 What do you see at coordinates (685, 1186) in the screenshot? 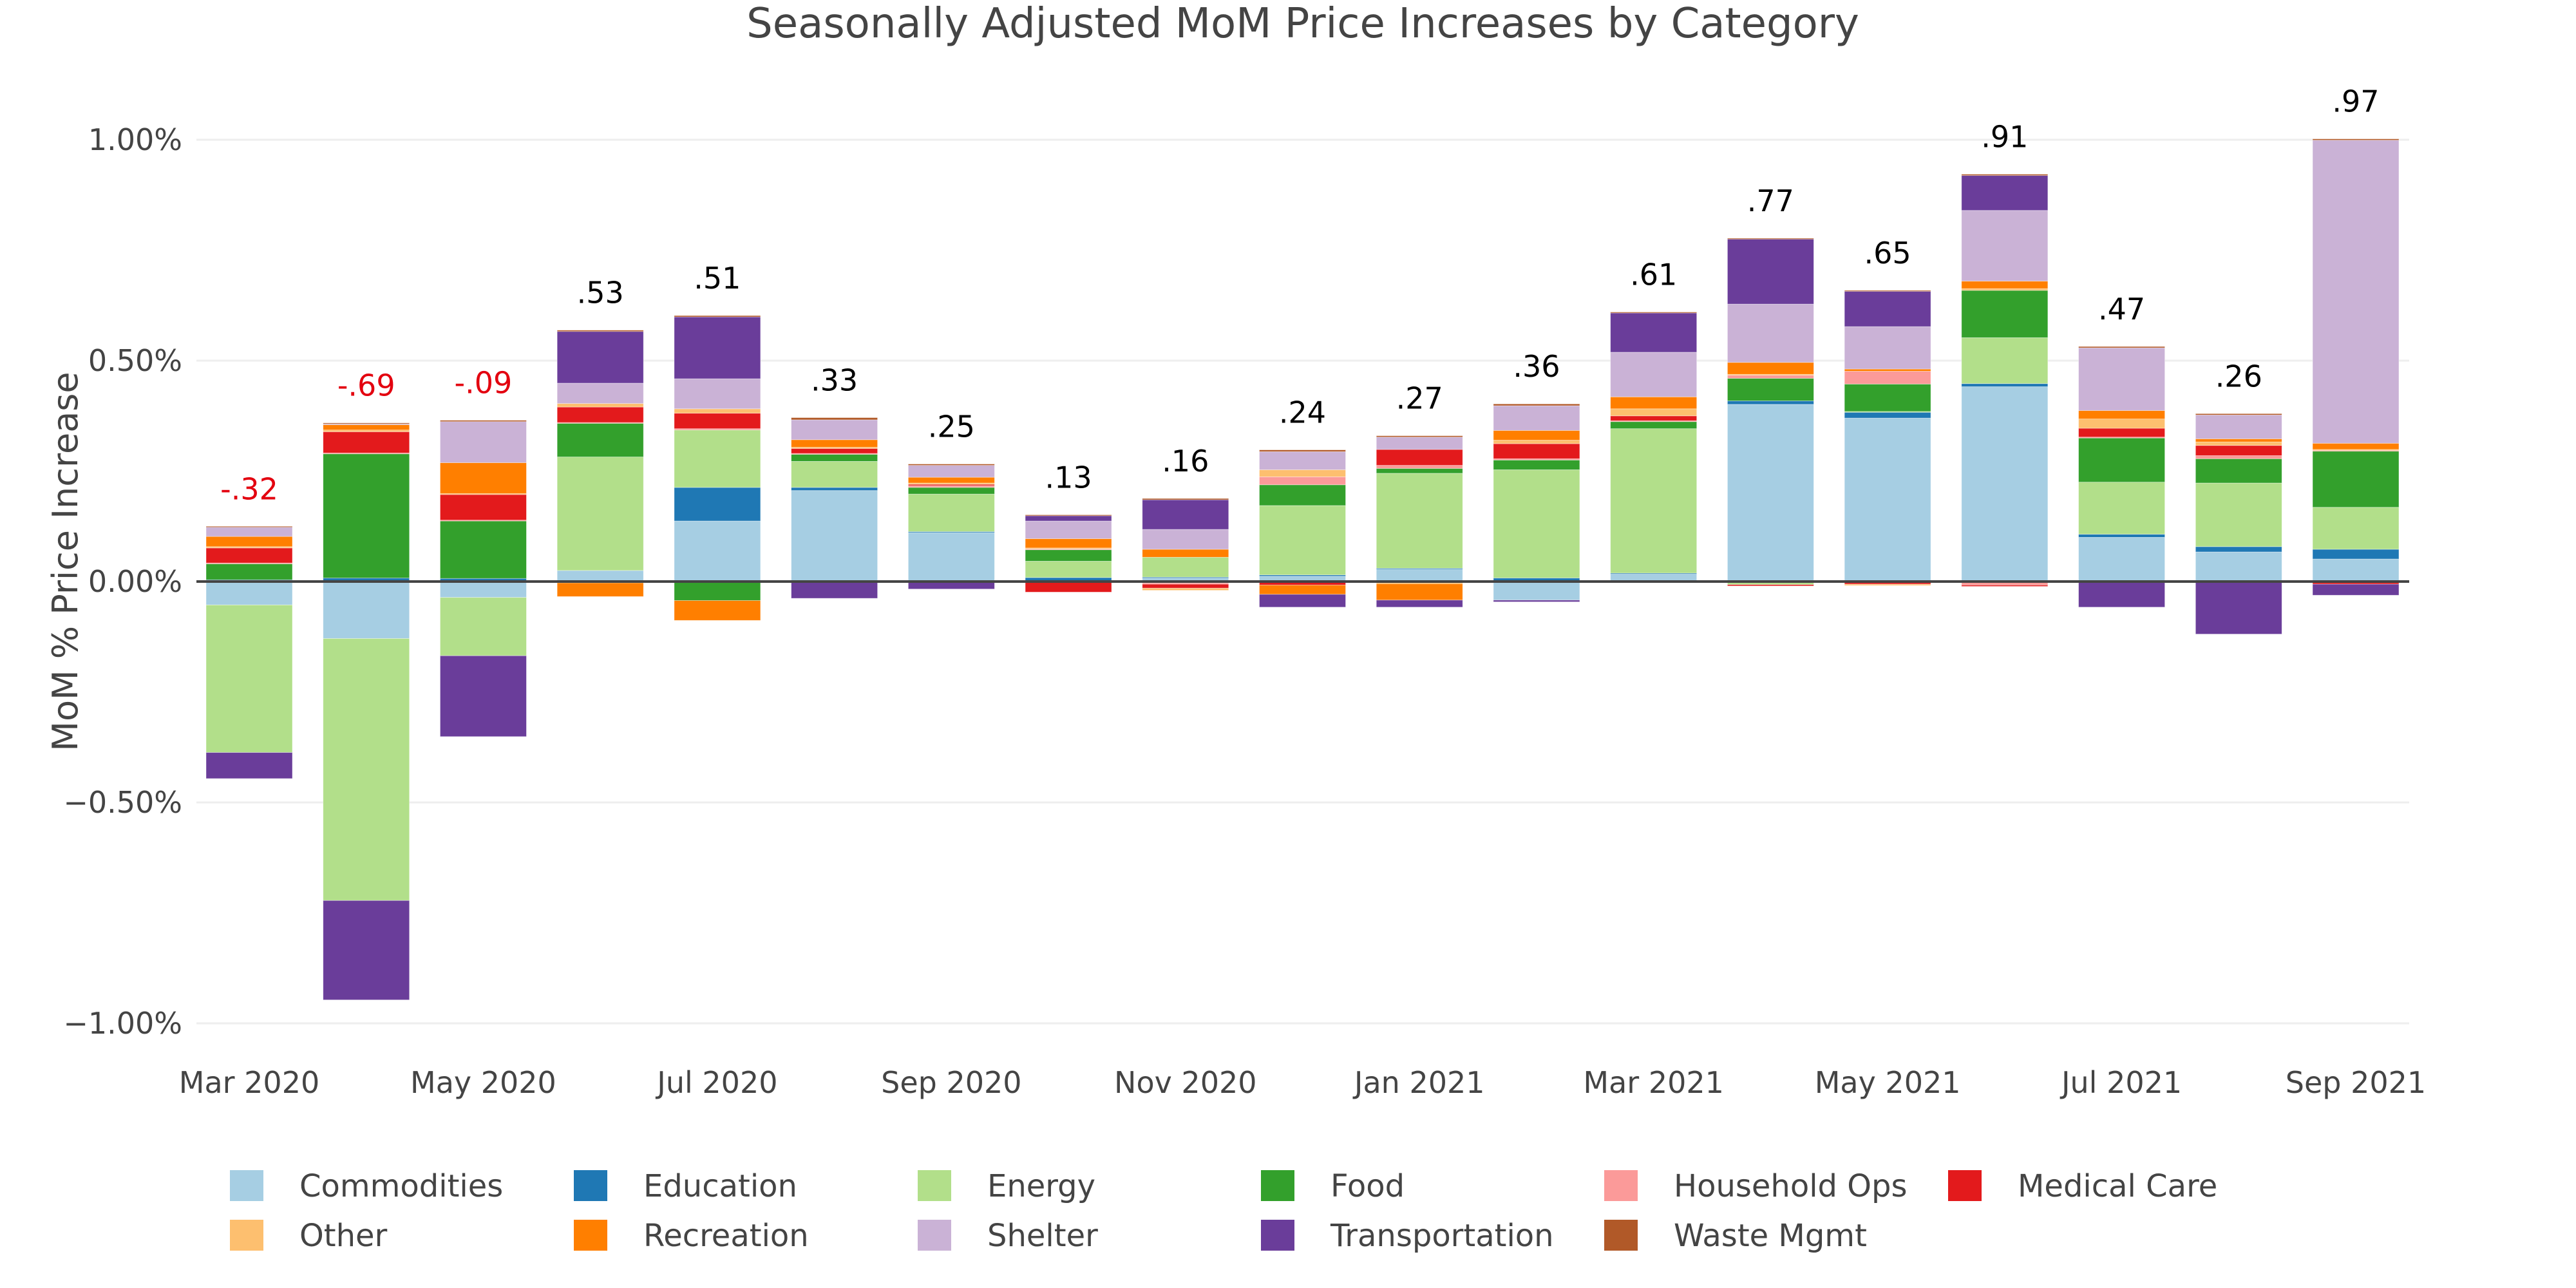
I see `legend-item: Education` at bounding box center [685, 1186].